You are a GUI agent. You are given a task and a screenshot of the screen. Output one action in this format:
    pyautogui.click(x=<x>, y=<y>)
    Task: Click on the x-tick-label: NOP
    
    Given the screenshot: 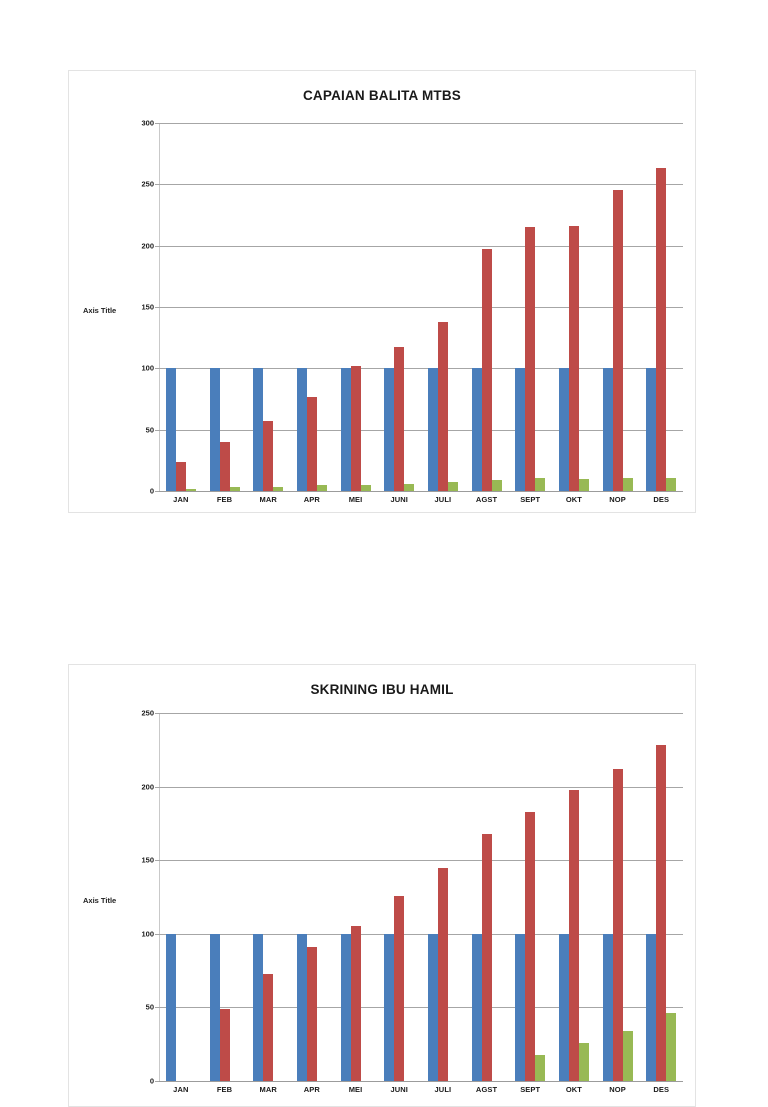 What is the action you would take?
    pyautogui.click(x=617, y=1089)
    